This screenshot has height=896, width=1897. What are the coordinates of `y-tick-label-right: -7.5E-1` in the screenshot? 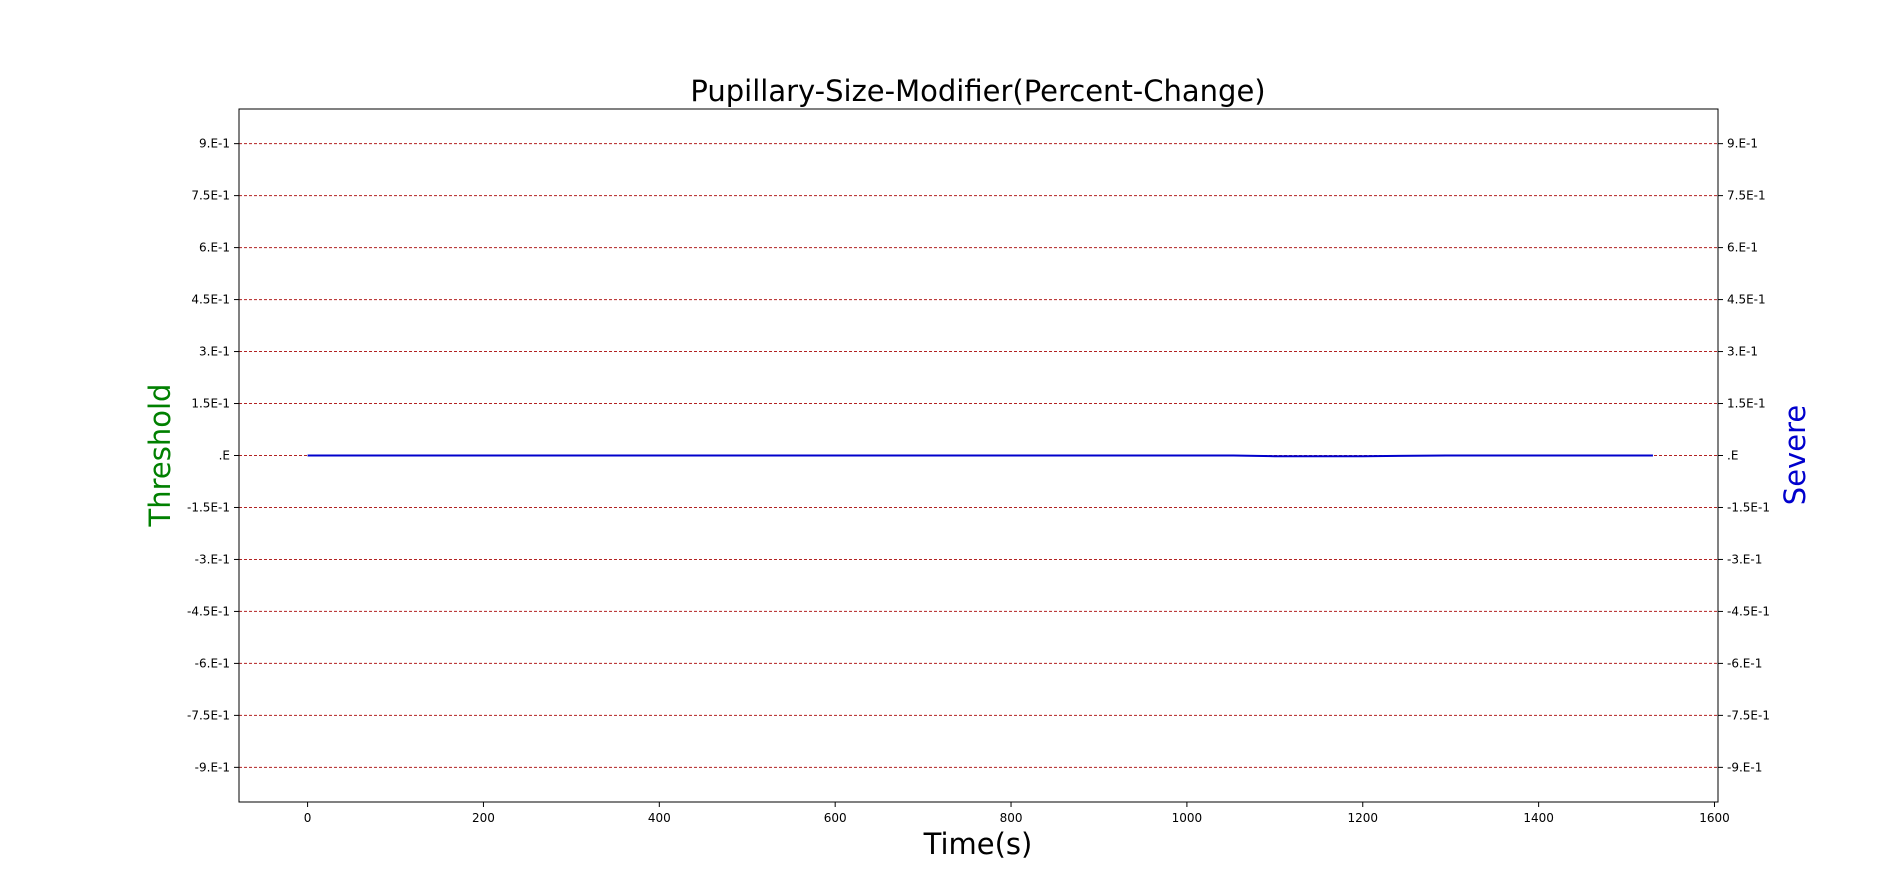 It's located at (1748, 715).